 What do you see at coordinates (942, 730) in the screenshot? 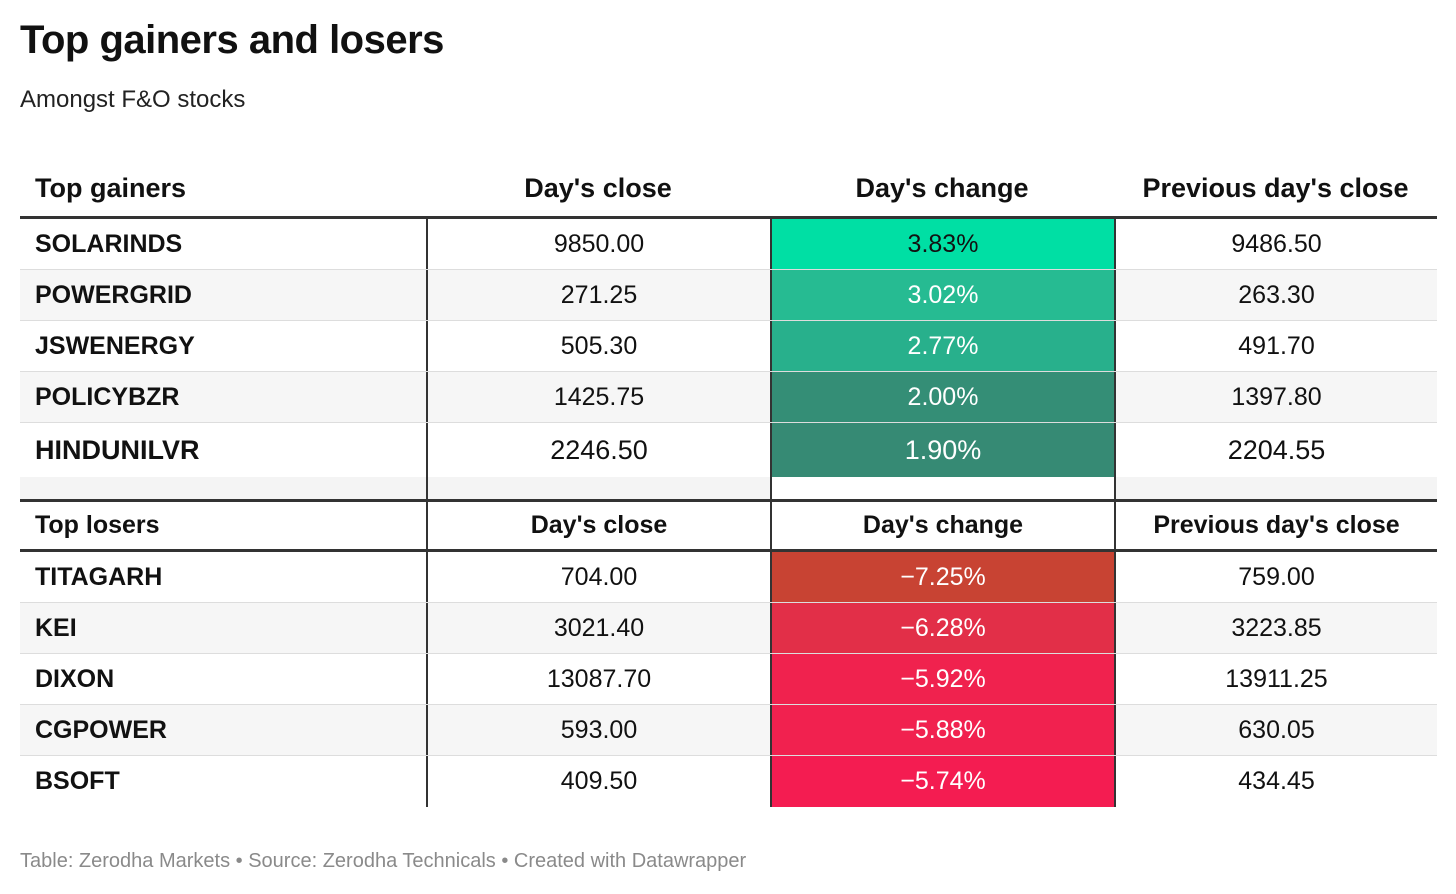
I see `change-cell: −5.88%` at bounding box center [942, 730].